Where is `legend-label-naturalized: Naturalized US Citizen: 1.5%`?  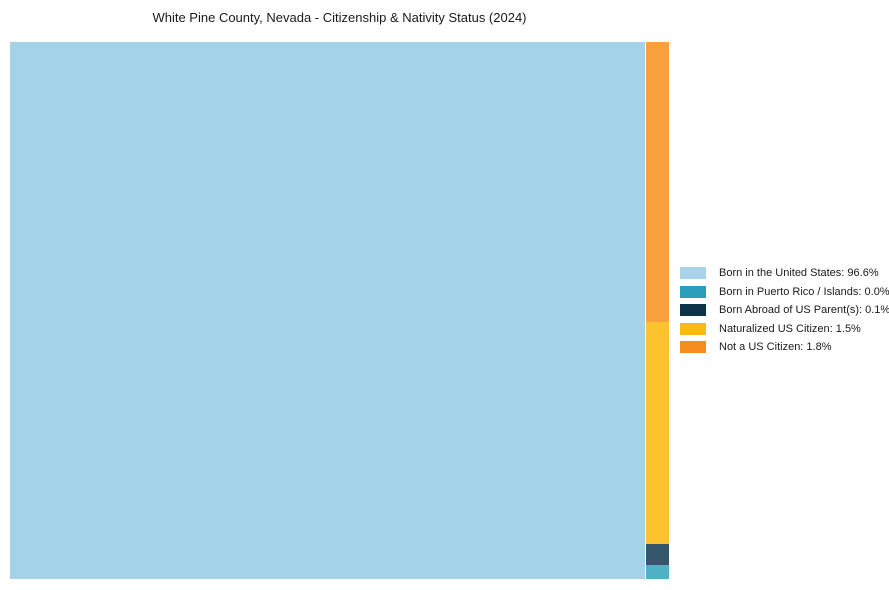 legend-label-naturalized: Naturalized US Citizen: 1.5% is located at coordinates (790, 328).